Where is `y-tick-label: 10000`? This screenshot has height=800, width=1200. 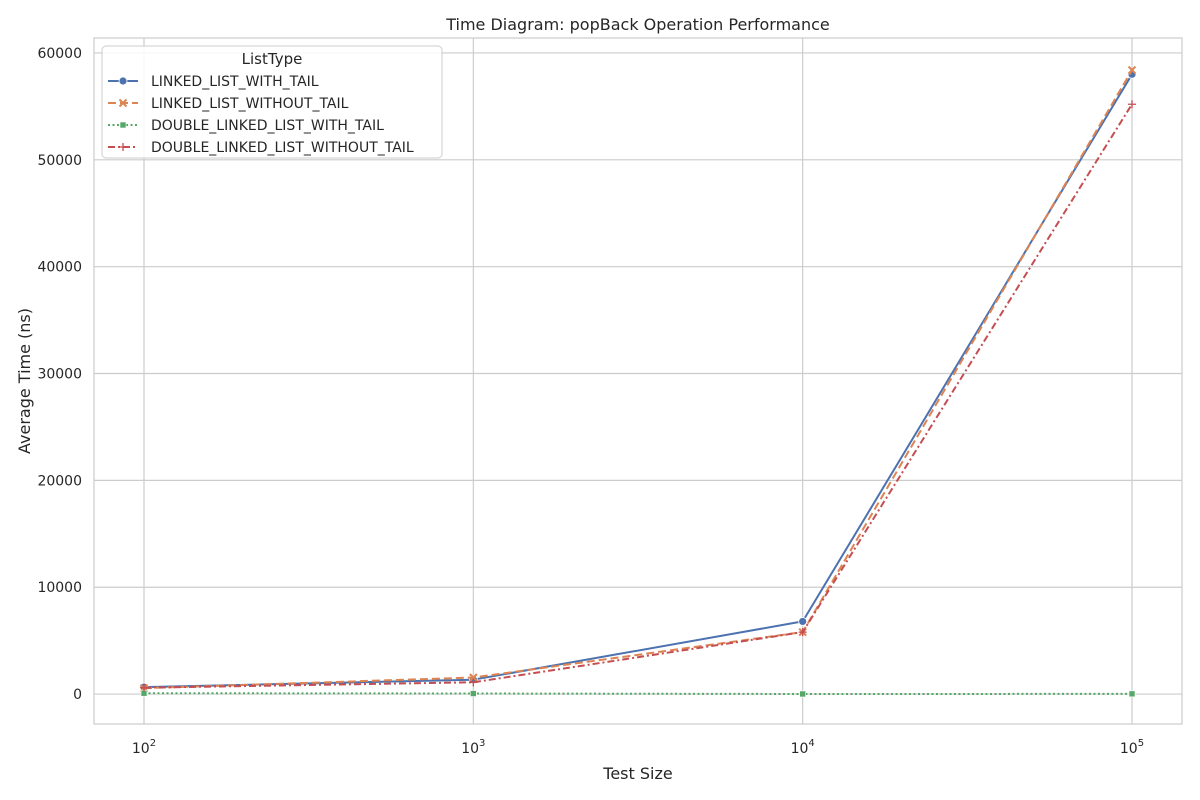 y-tick-label: 10000 is located at coordinates (59, 588).